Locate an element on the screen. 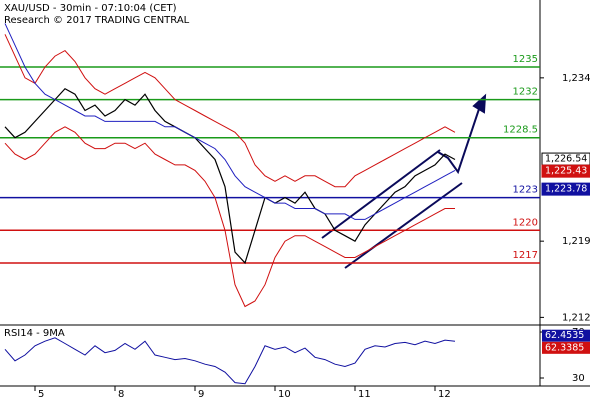 The width and height of the screenshot is (590, 400). level-label: 1228.5 is located at coordinates (520, 130).